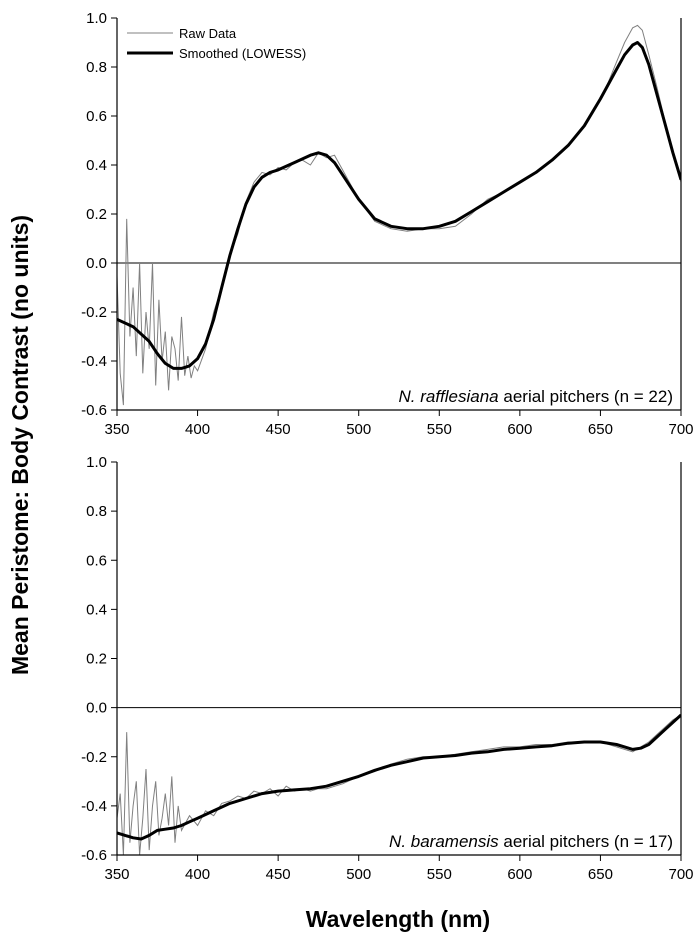 This screenshot has width=698, height=937. Describe the element at coordinates (448, 396) in the screenshot. I see `species-name: N. rafflesiana` at that location.